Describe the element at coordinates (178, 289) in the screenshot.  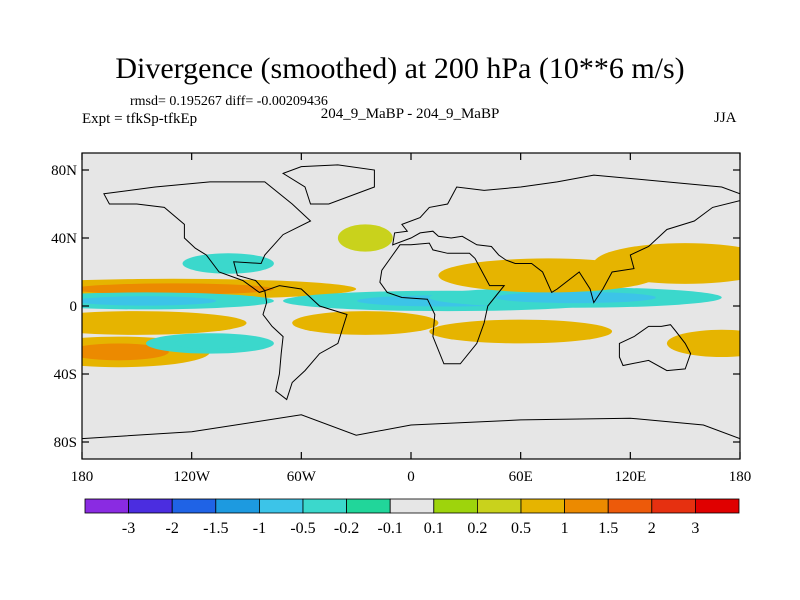
I see `central-pacific-divergence-band-core` at that location.